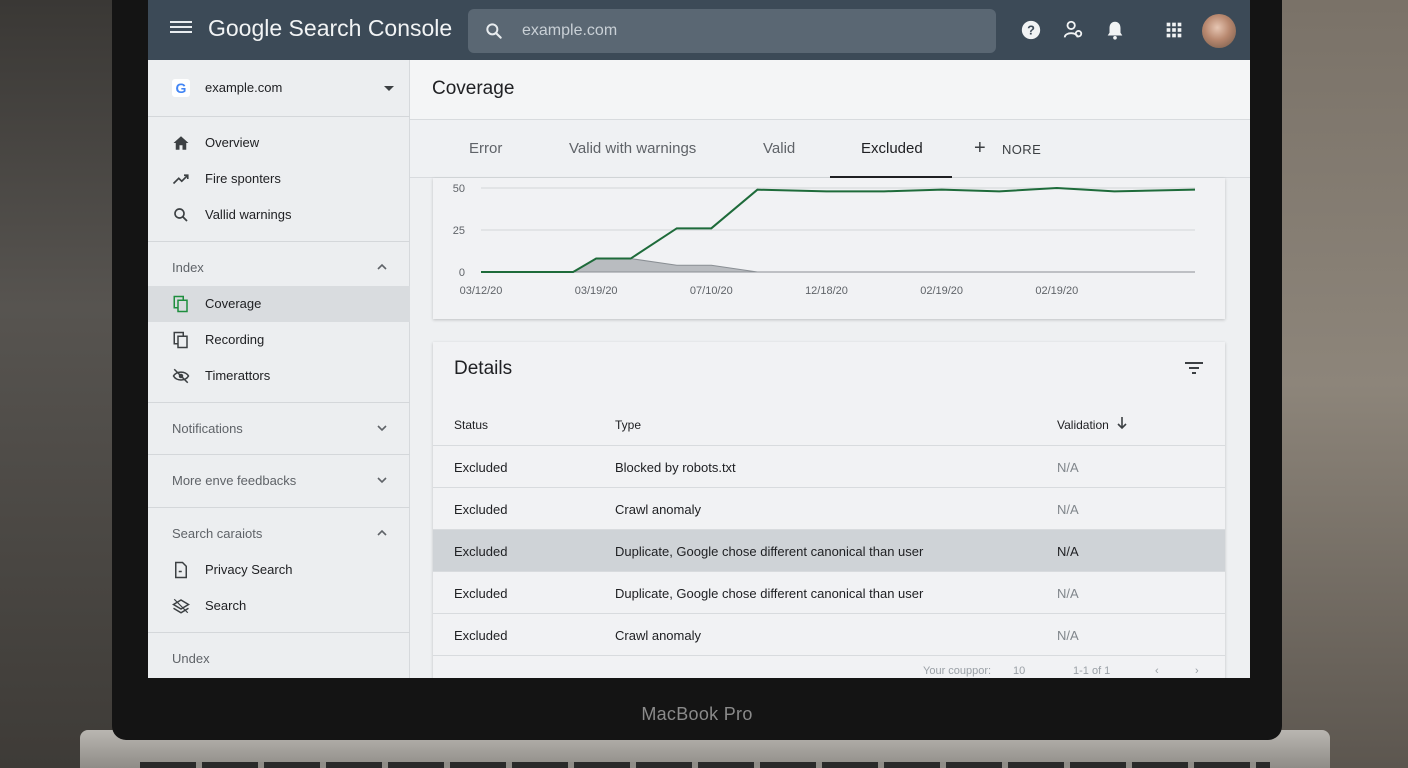  I want to click on table-pager: Your couppor: 10 1-1 of 1 ‹ ›, so click(829, 669).